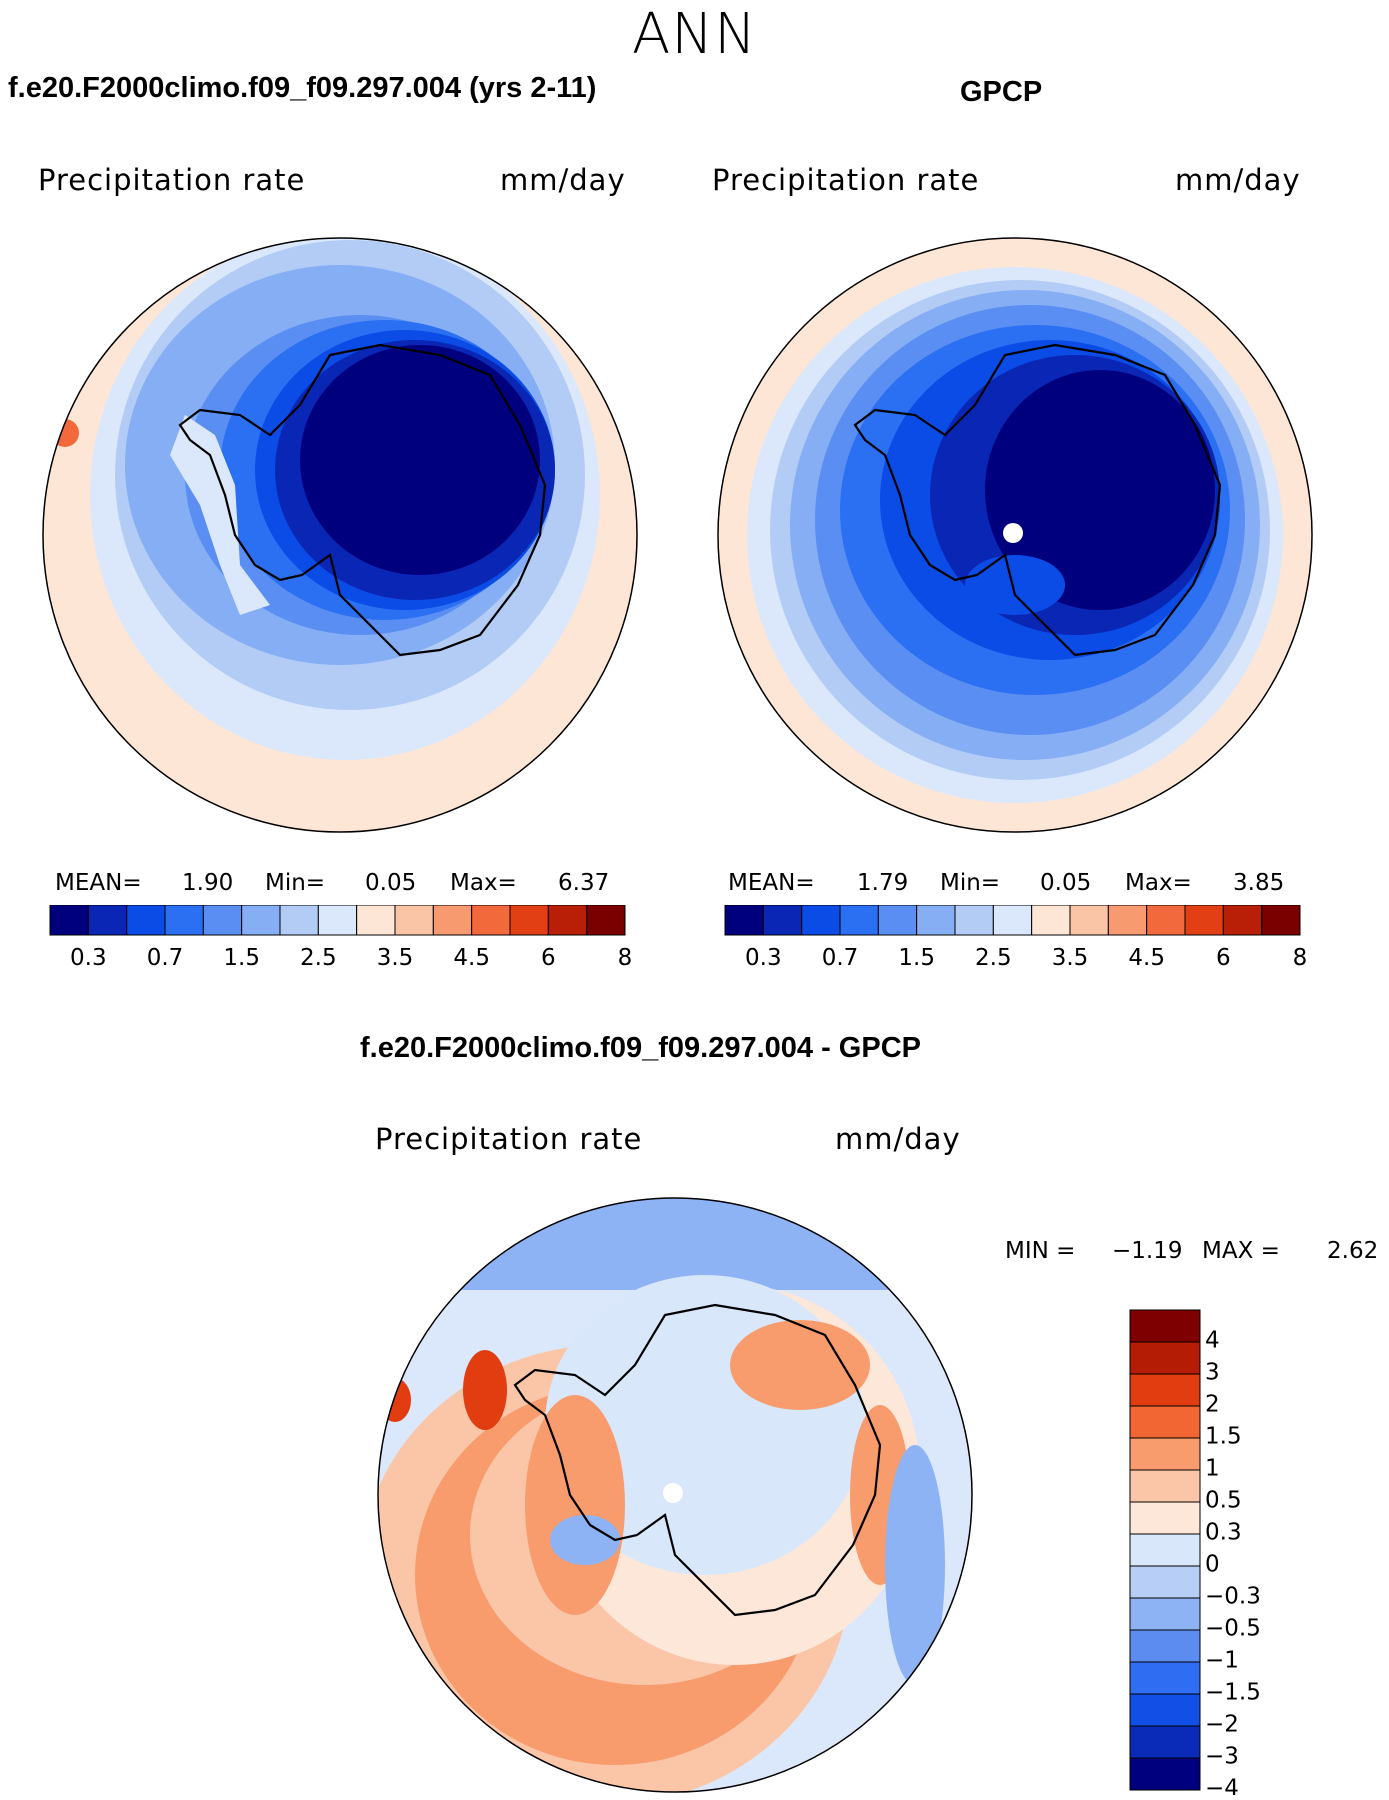 The image size is (1389, 1800). Describe the element at coordinates (391, 883) in the screenshot. I see `model-min-value: 0.05` at that location.